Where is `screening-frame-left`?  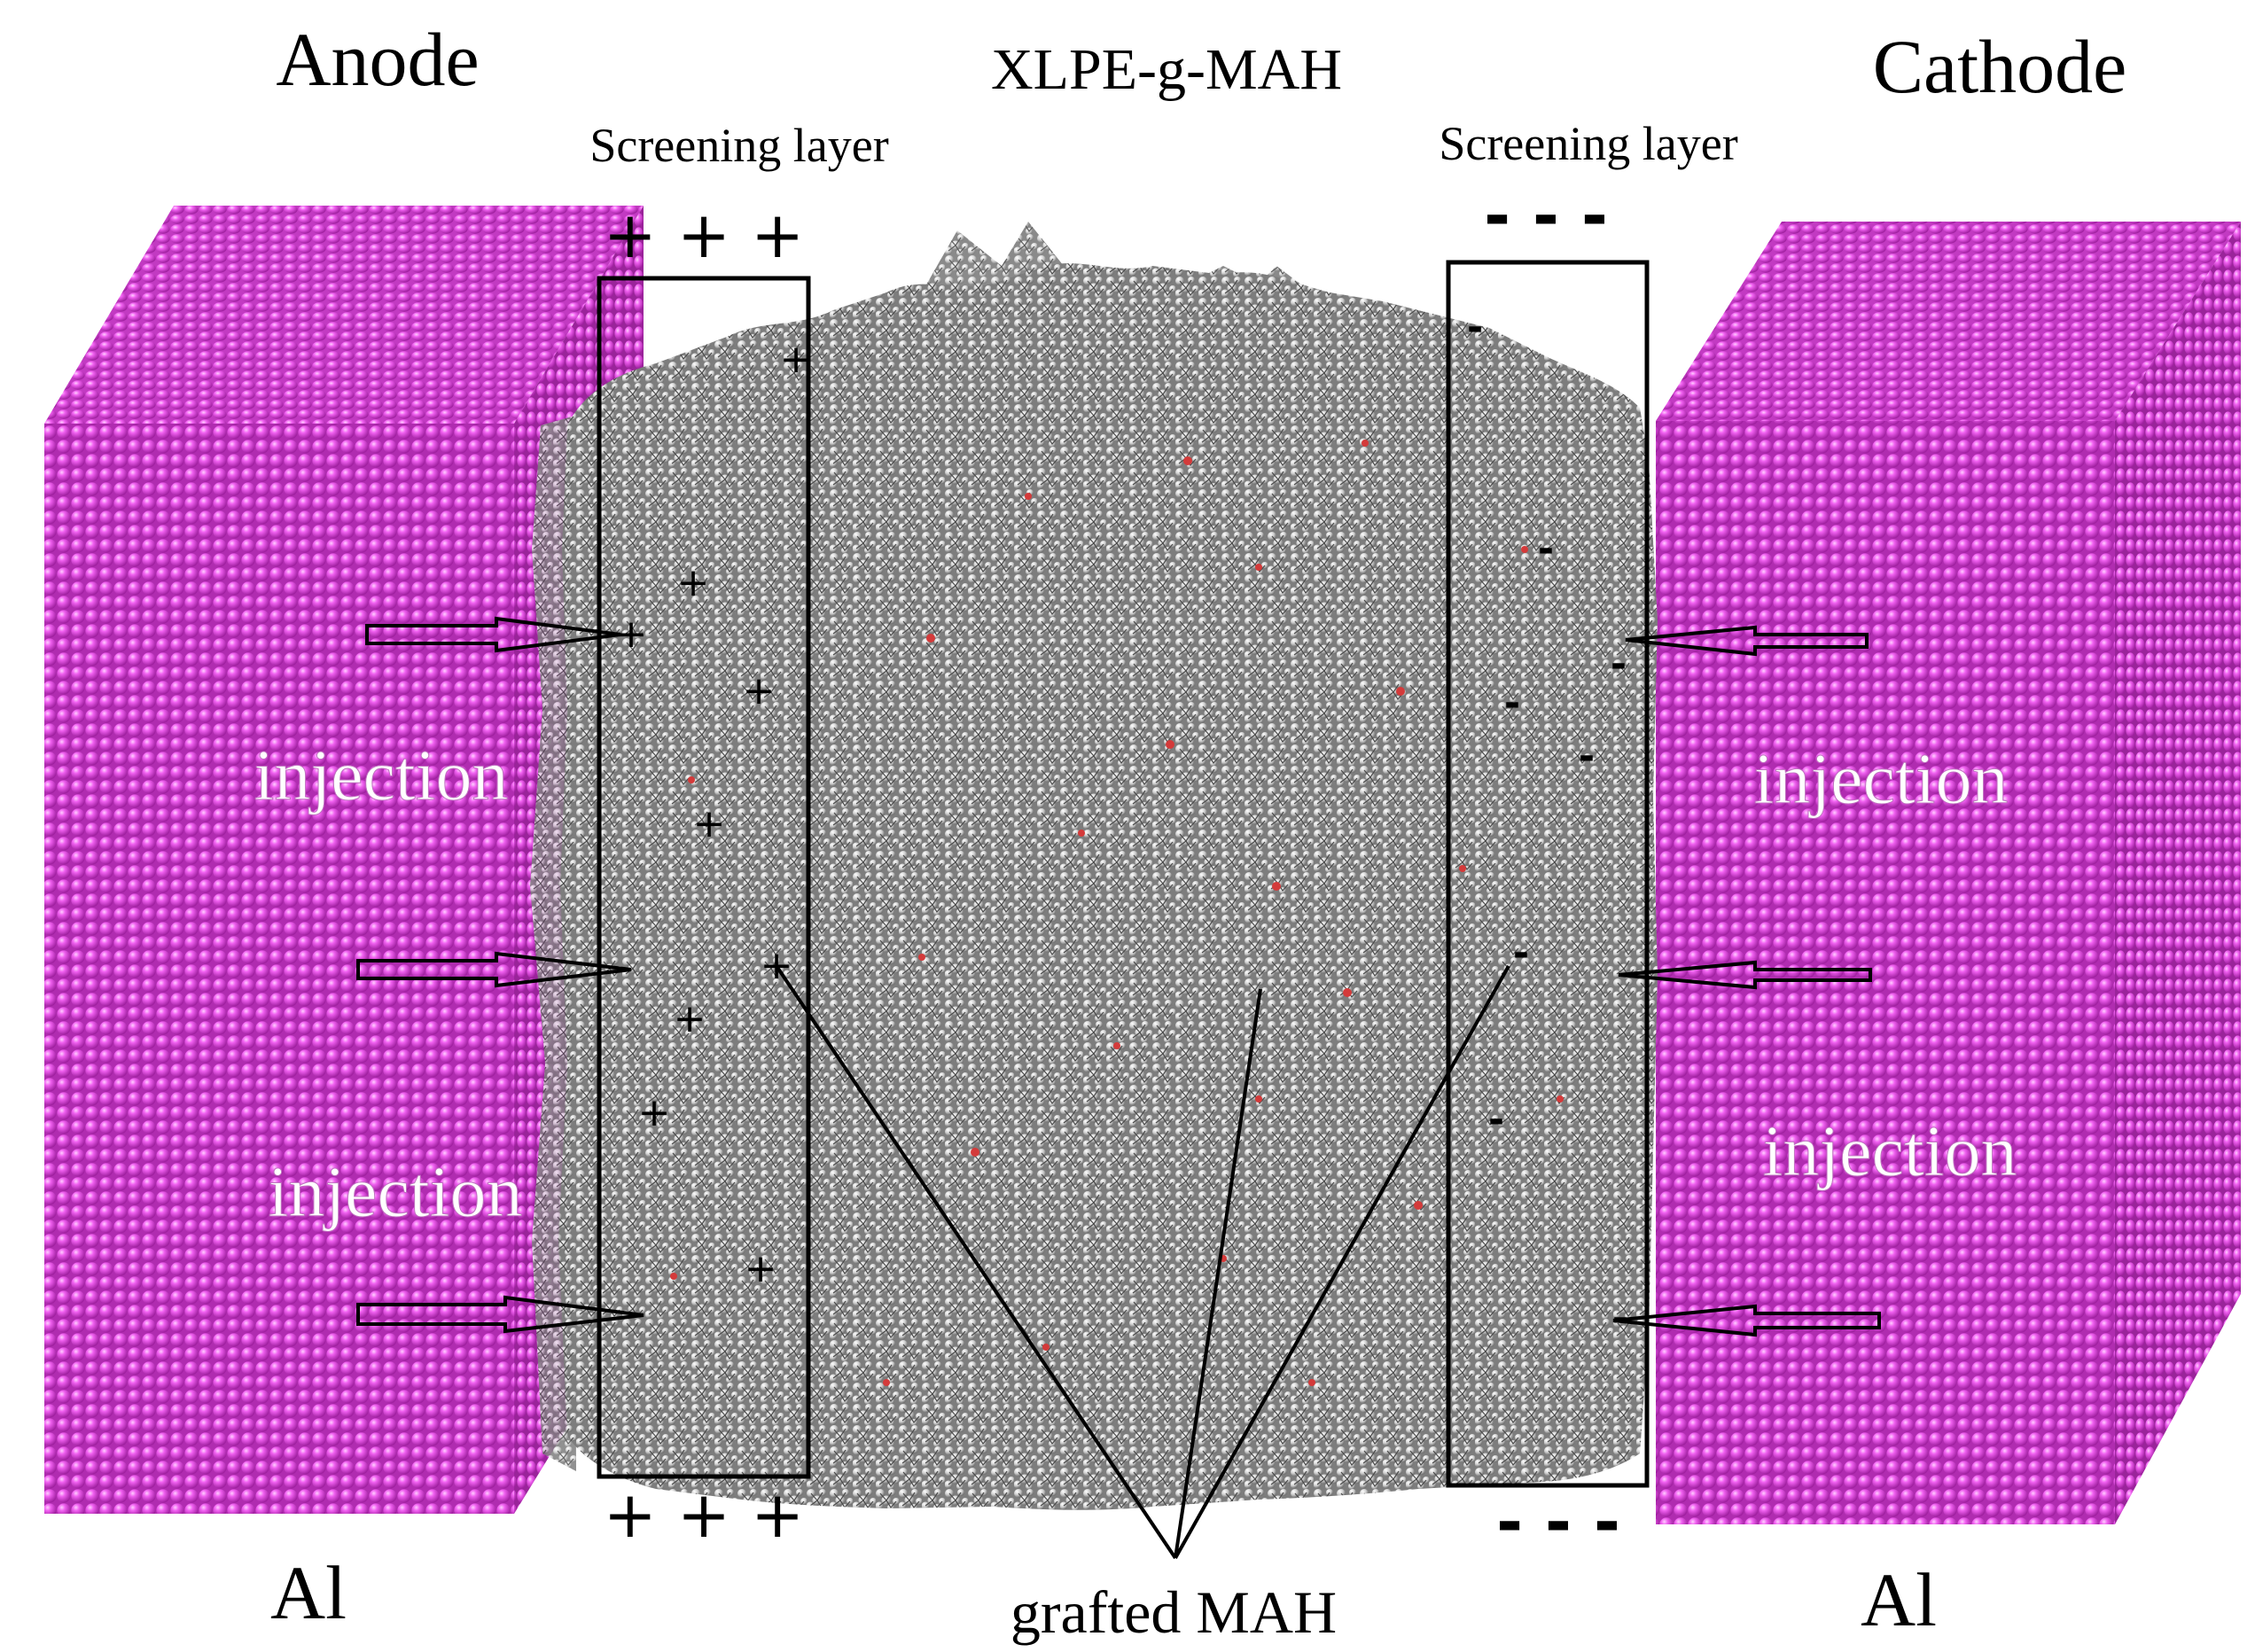 screening-frame-left is located at coordinates (704, 878).